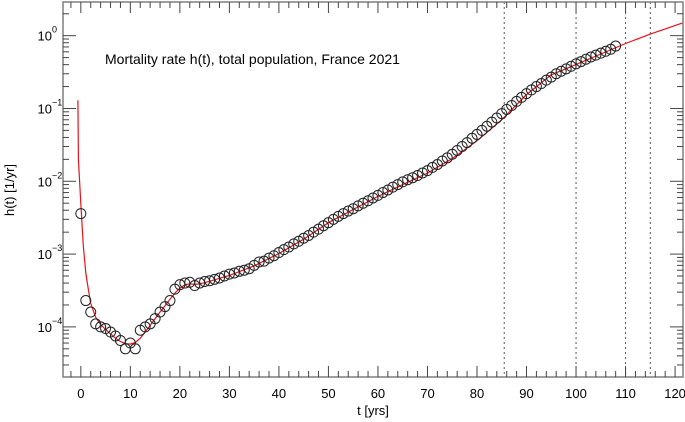 This screenshot has height=422, width=685. Describe the element at coordinates (576, 393) in the screenshot. I see `x-tick-label: 100` at that location.